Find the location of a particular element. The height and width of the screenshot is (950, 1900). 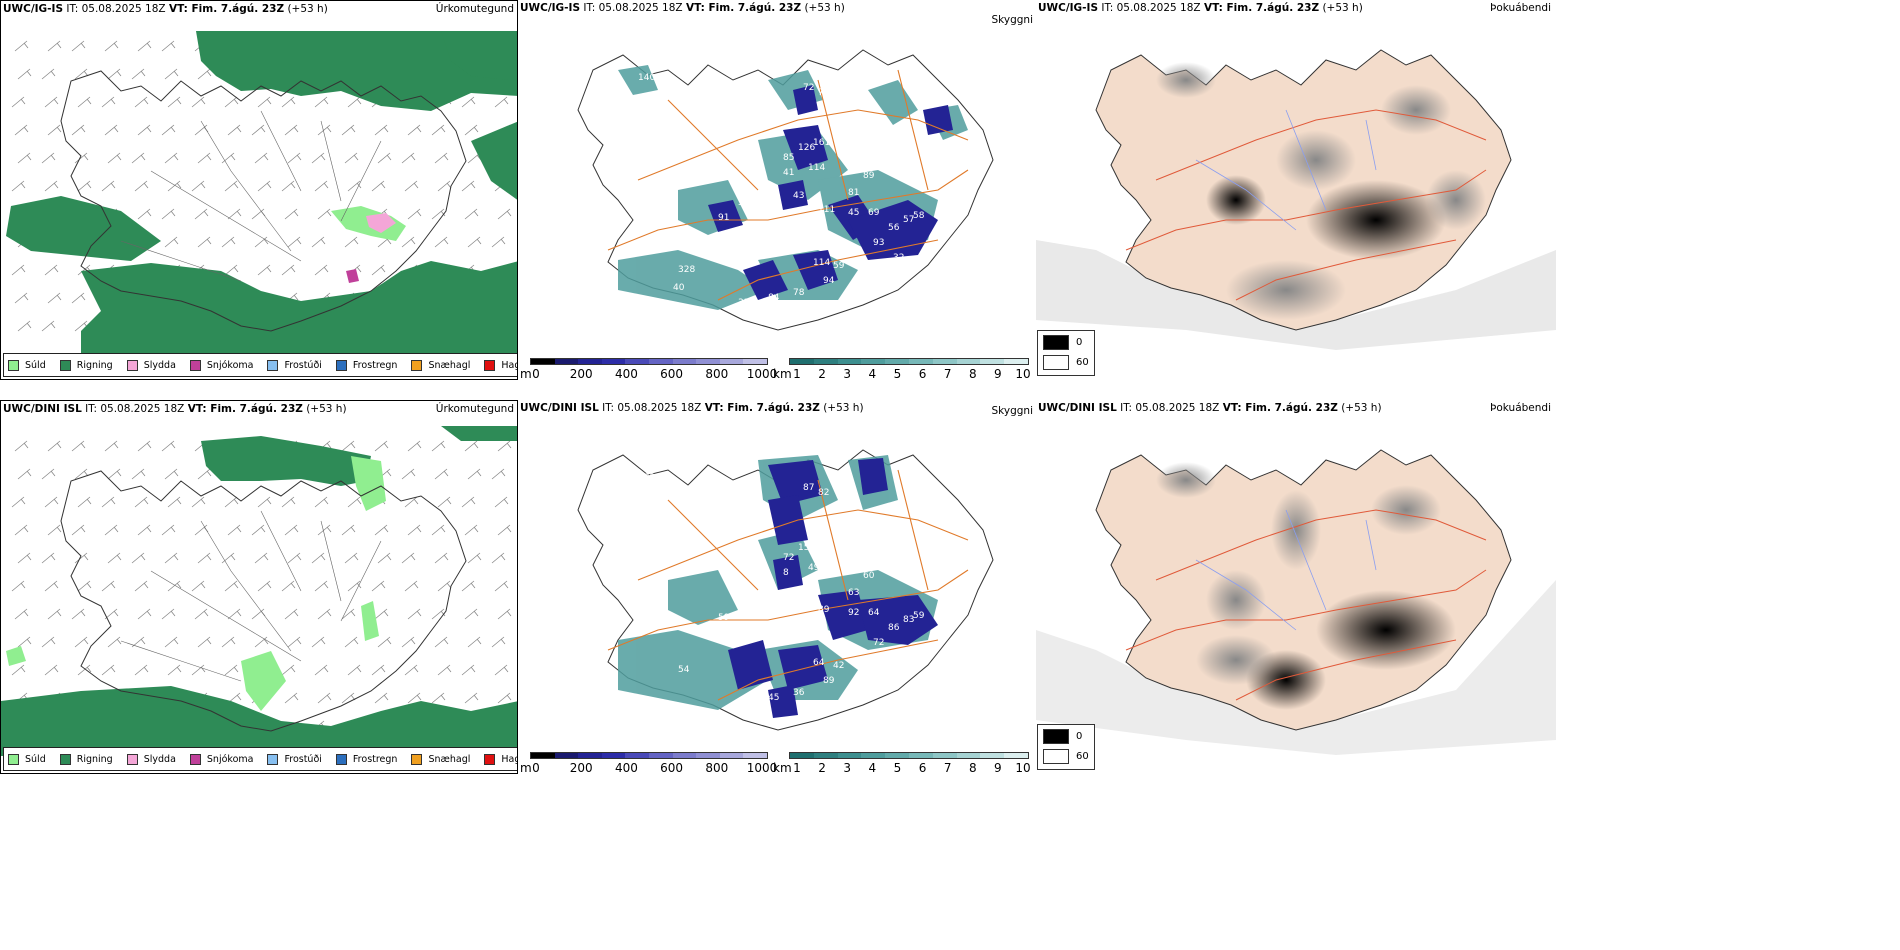

visibility-number: 94 is located at coordinates (829, 281).